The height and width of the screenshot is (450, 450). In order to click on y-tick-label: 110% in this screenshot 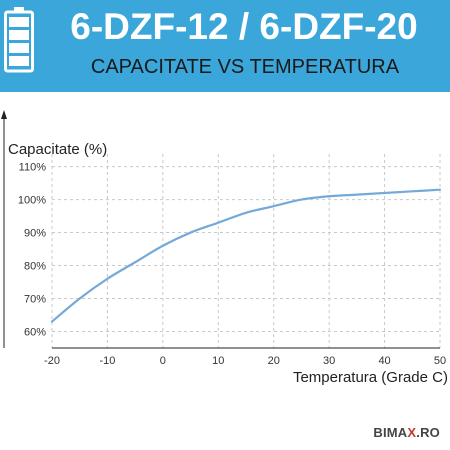, I will do `click(33, 168)`.